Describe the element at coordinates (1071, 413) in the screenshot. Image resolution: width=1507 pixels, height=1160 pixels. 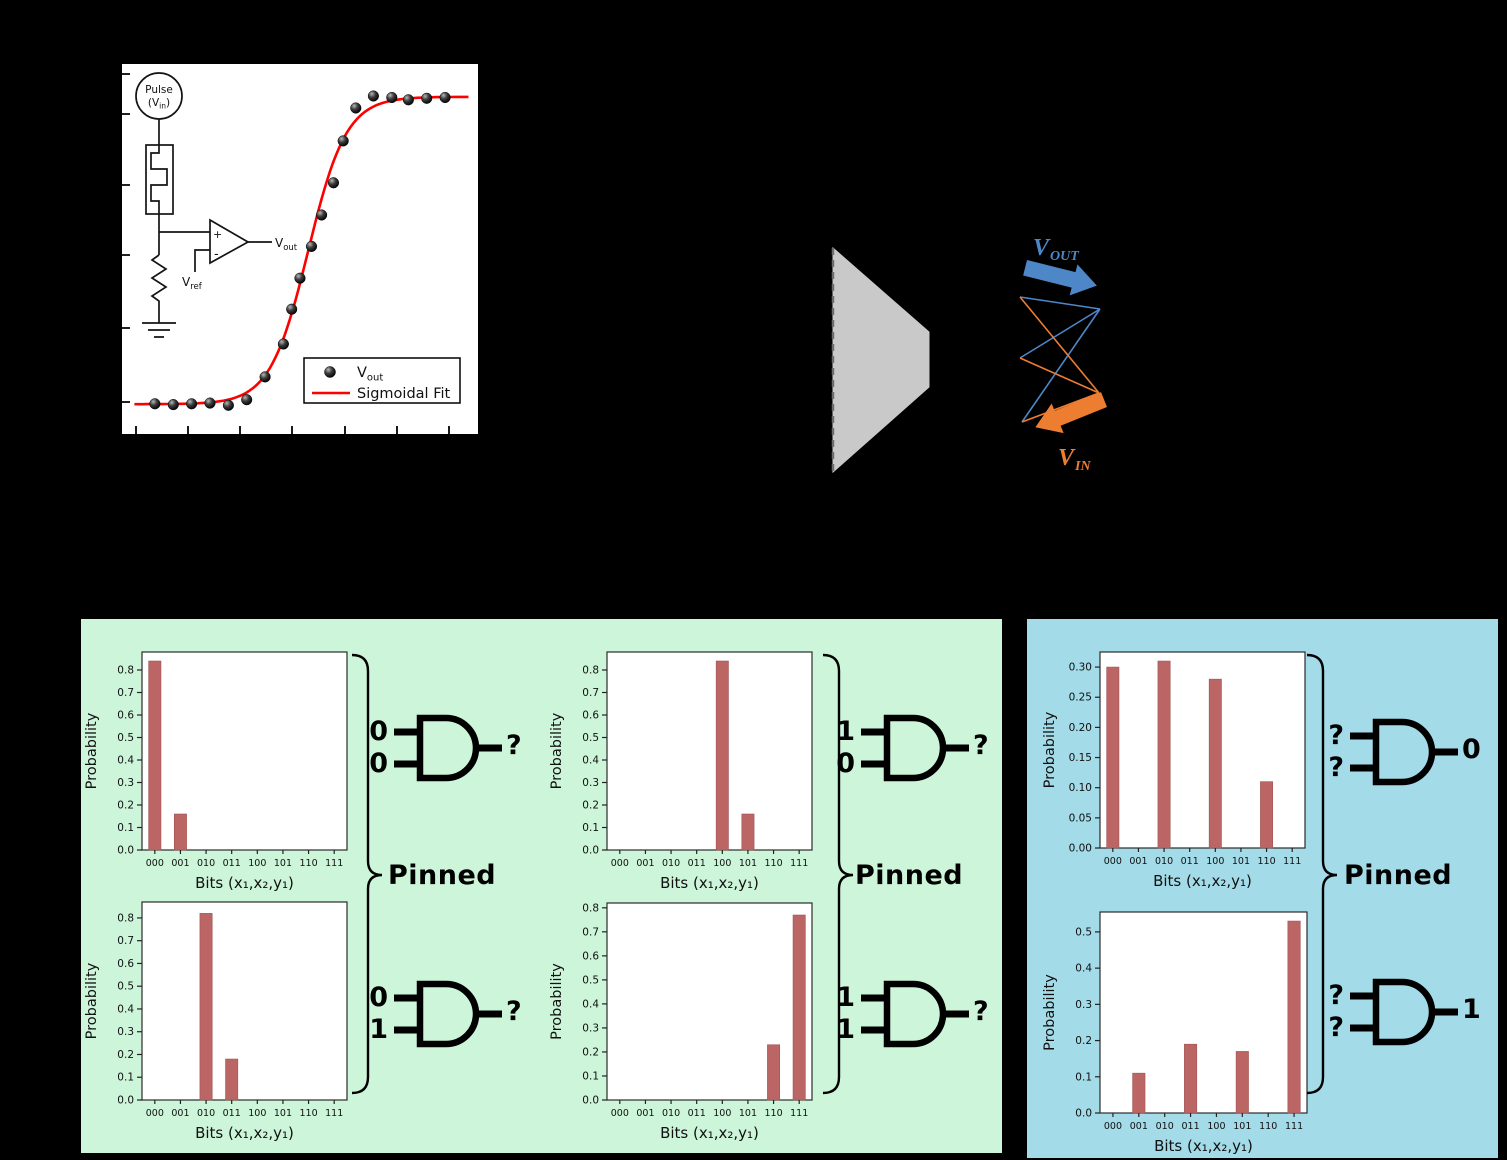
I see `vin-arrow-icon` at that location.